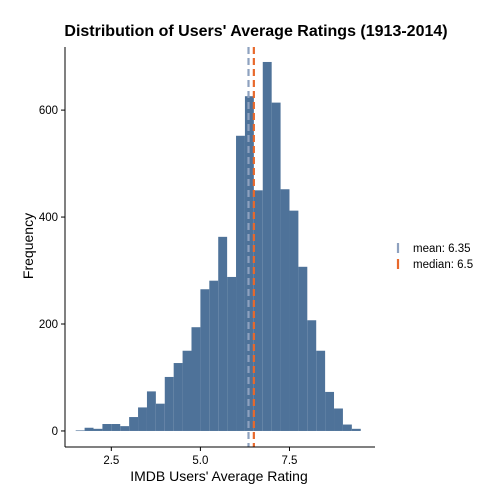 Image resolution: width=504 pixels, height=504 pixels. Describe the element at coordinates (111, 461) in the screenshot. I see `x-tick-label: 2.5` at that location.